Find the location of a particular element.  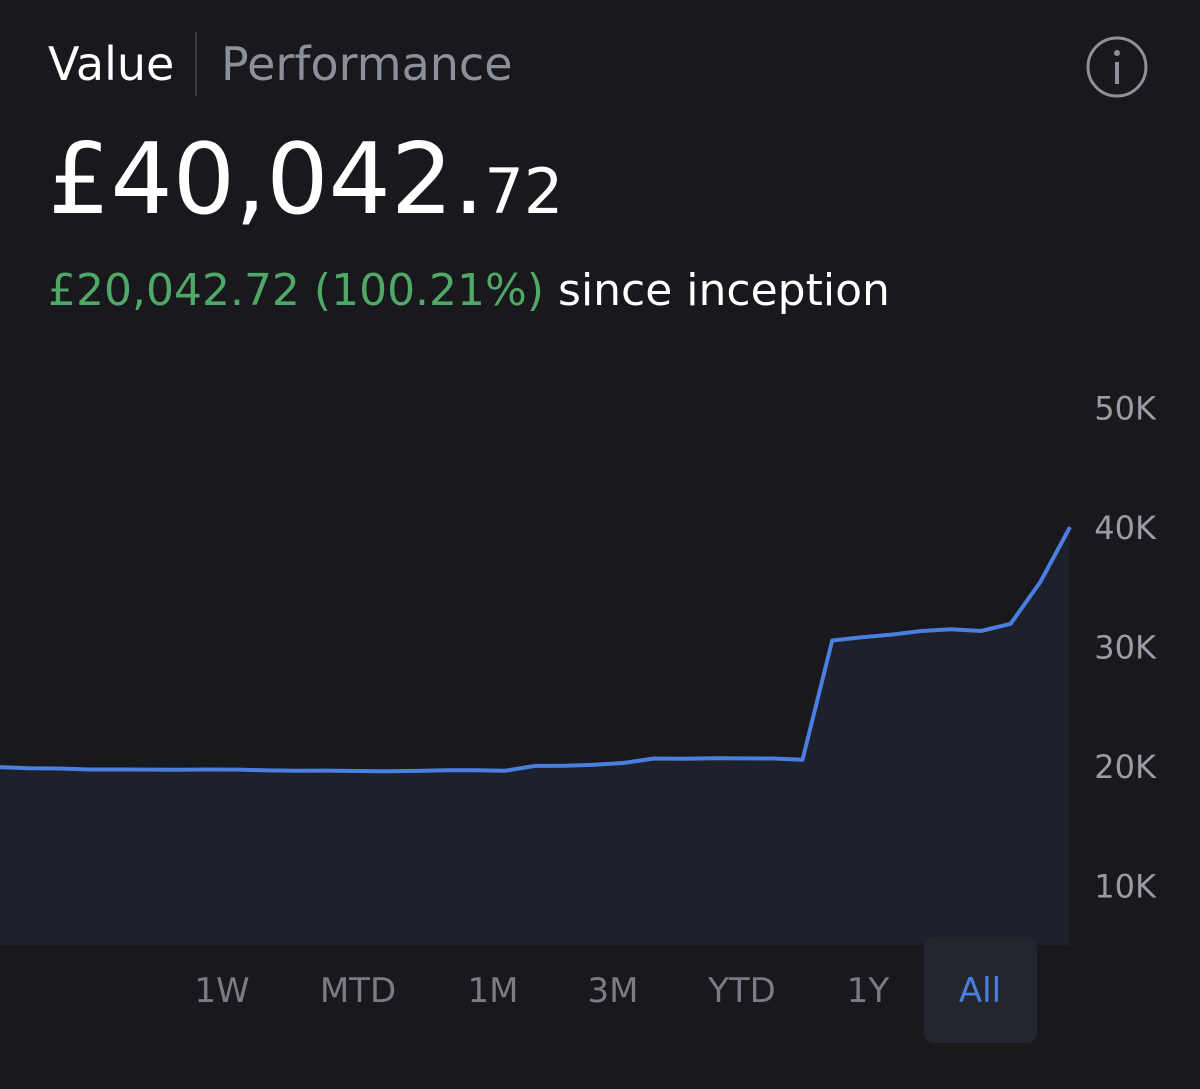

range-button: 1M is located at coordinates (493, 991).